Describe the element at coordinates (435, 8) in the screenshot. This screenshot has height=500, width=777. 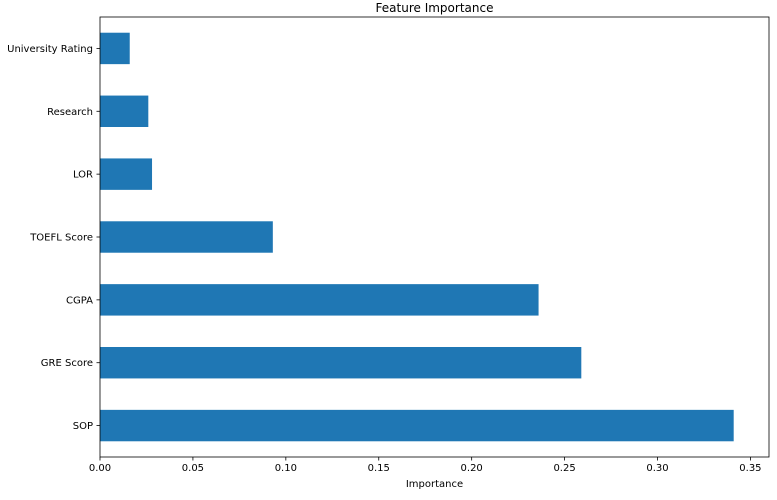
I see `chart-title: Feature Importance` at that location.